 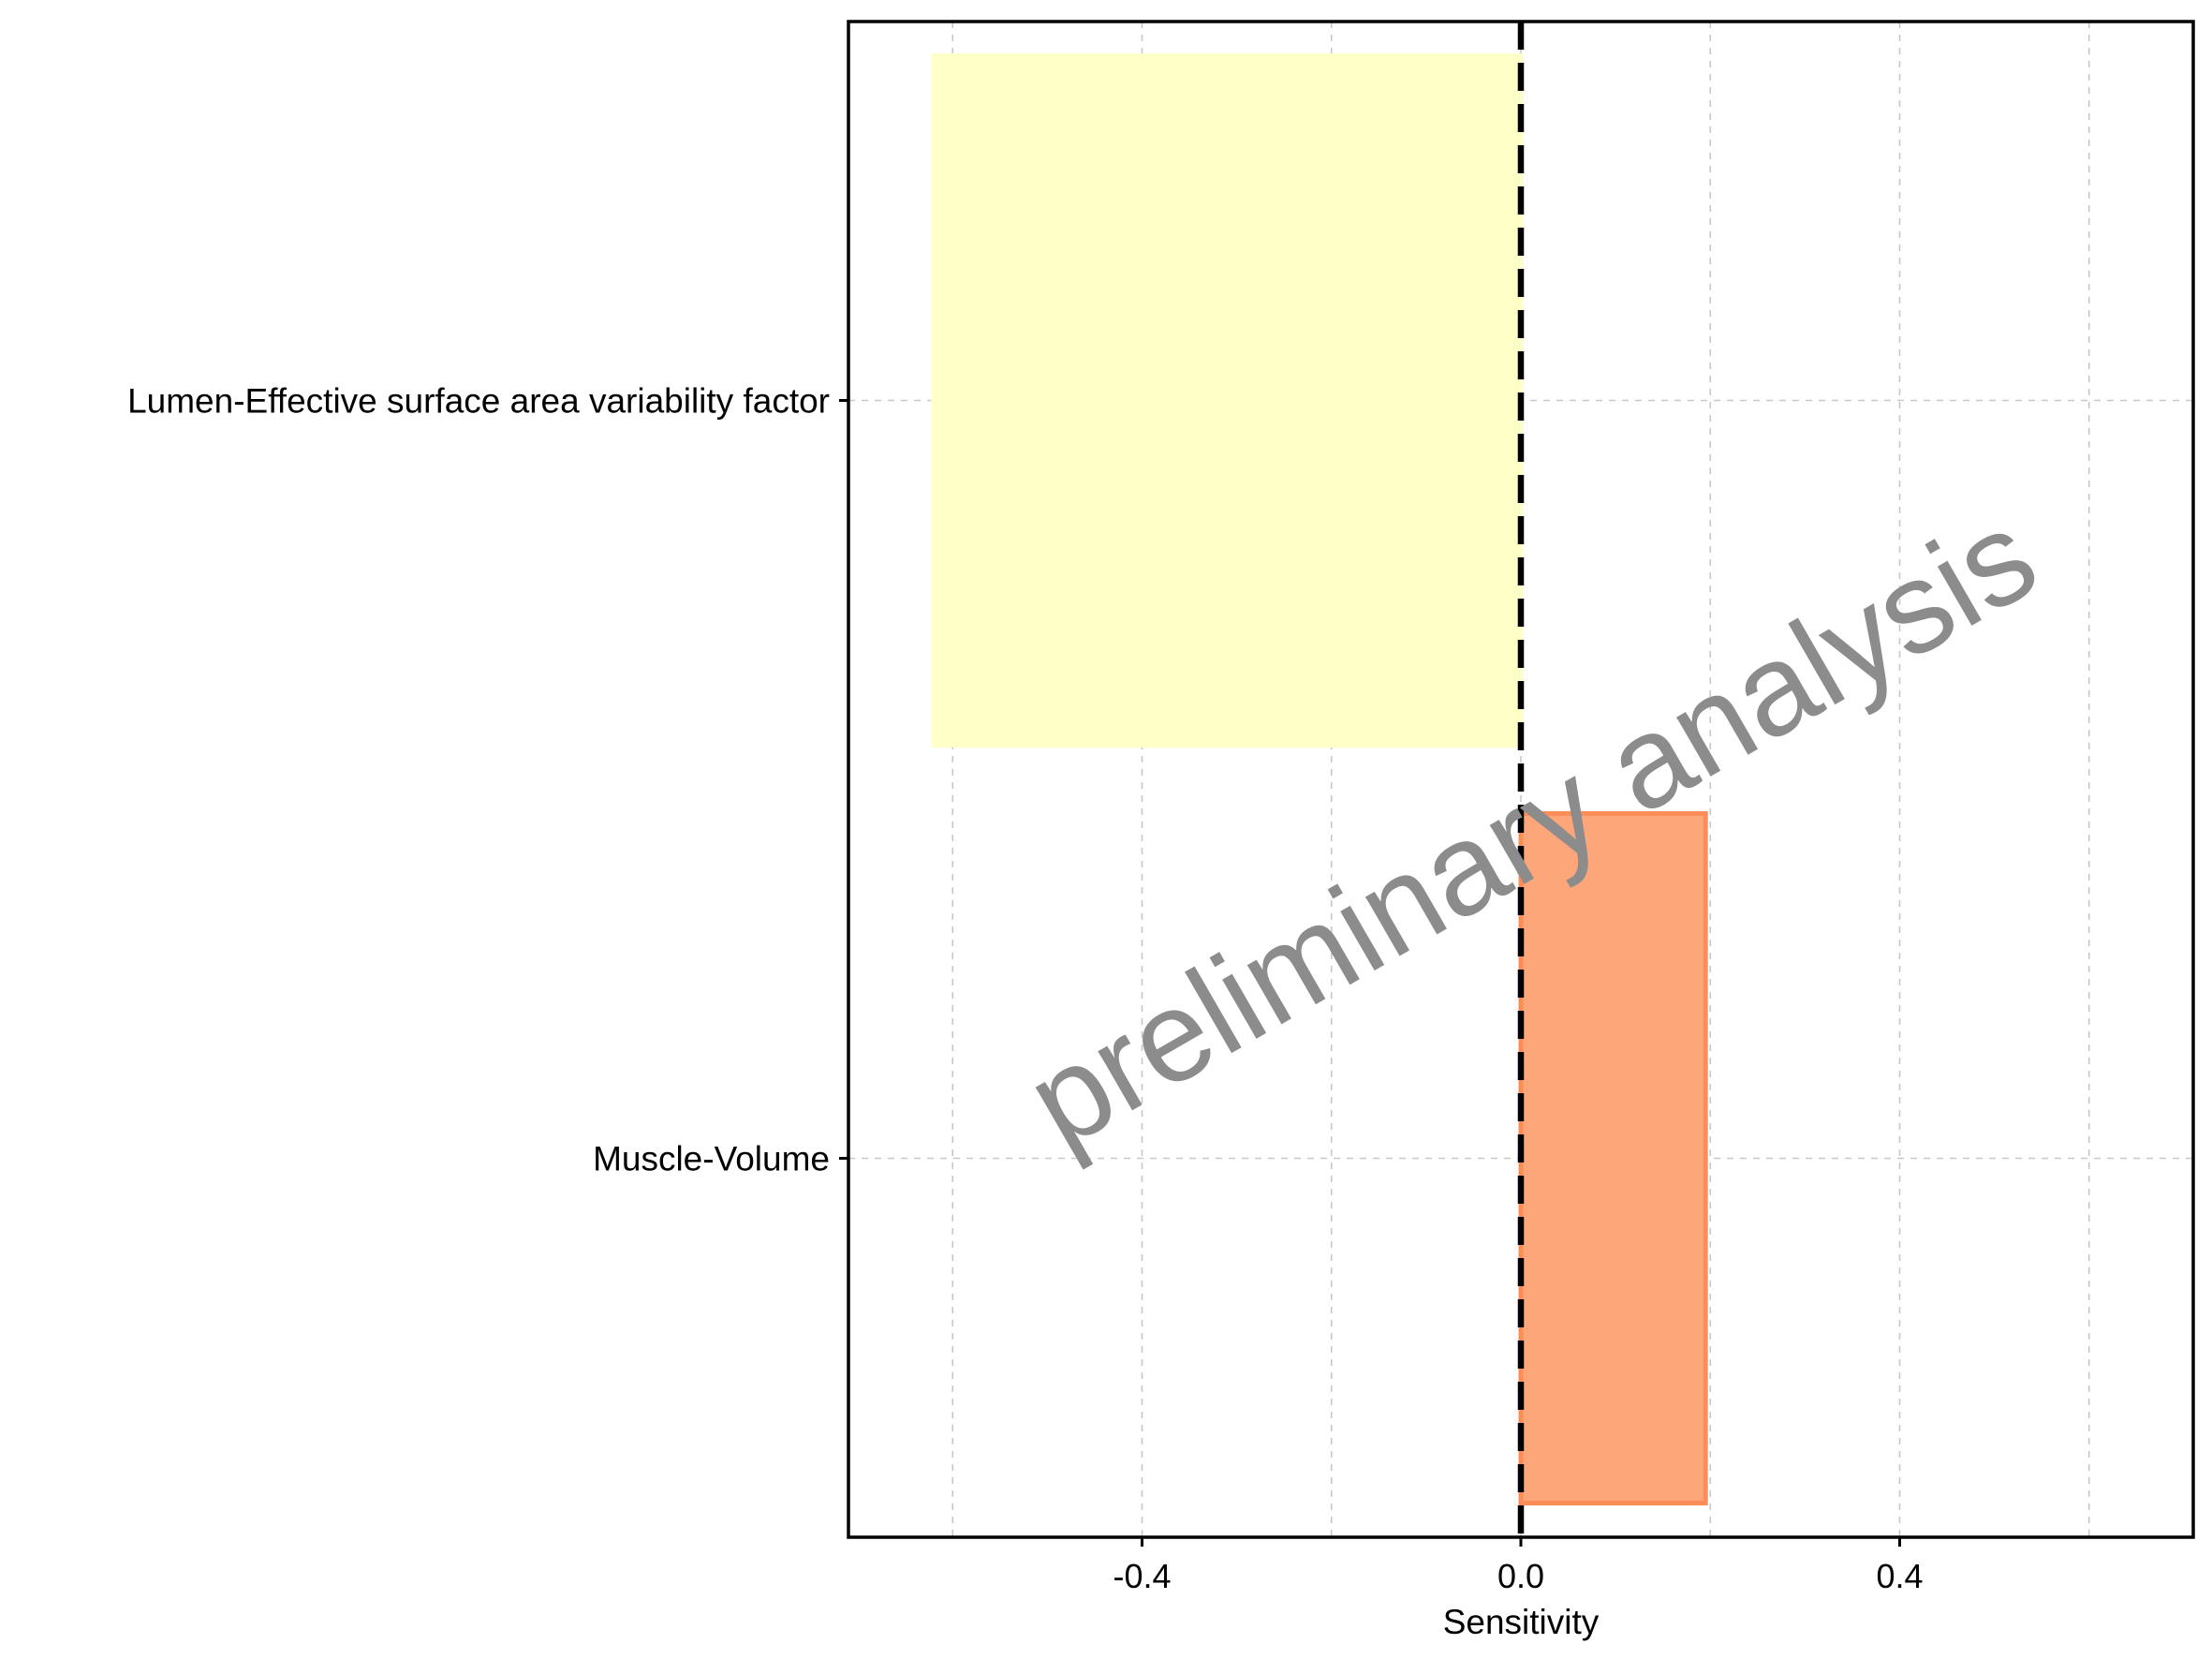 I want to click on x-tick-label: 0.0, so click(x=1521, y=1576).